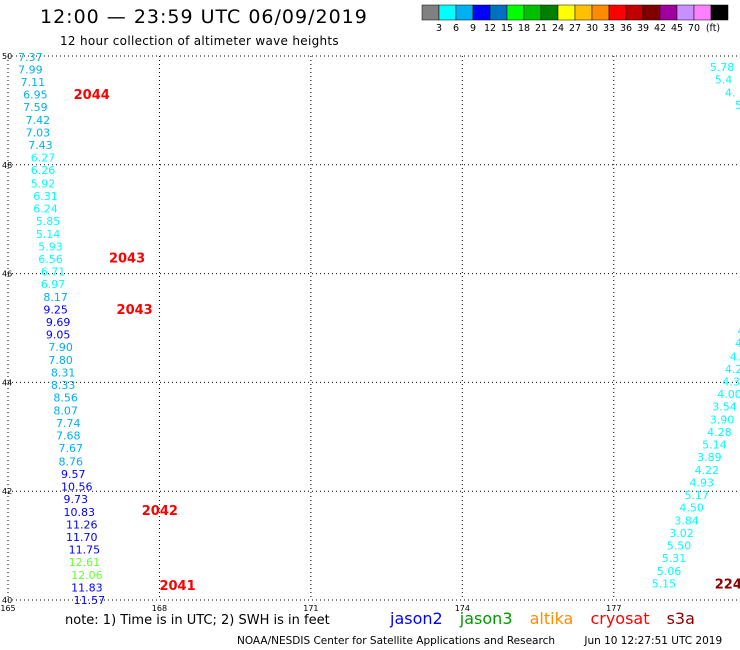 The height and width of the screenshot is (650, 740). Describe the element at coordinates (43, 170) in the screenshot. I see `swh-label: 6.26` at that location.